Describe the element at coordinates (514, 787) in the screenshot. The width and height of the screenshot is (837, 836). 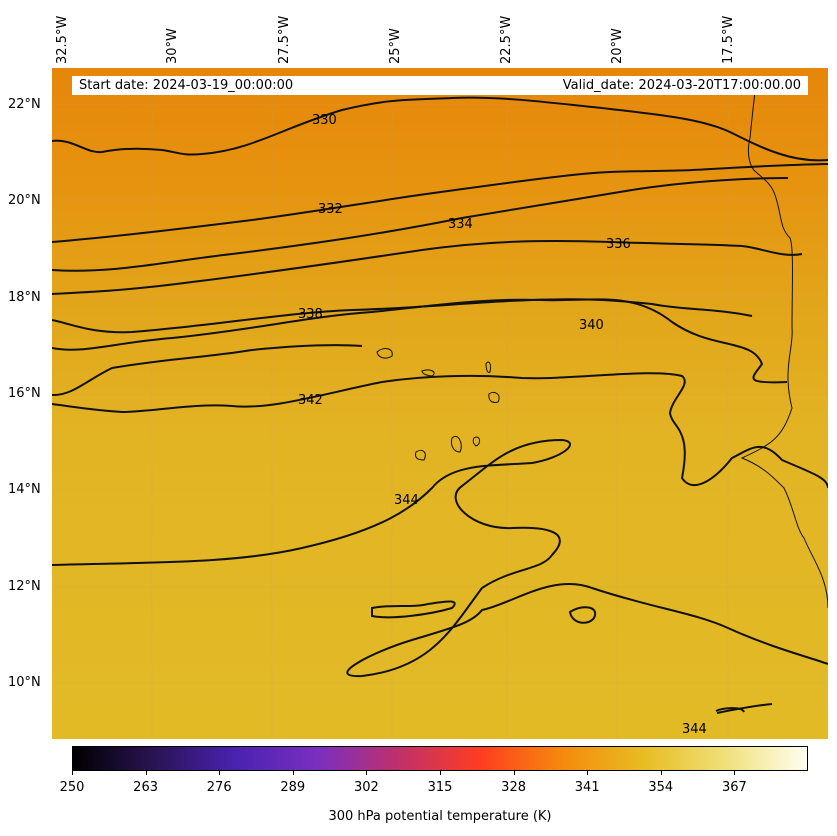
I see `colorbar-tick-label: 328` at that location.